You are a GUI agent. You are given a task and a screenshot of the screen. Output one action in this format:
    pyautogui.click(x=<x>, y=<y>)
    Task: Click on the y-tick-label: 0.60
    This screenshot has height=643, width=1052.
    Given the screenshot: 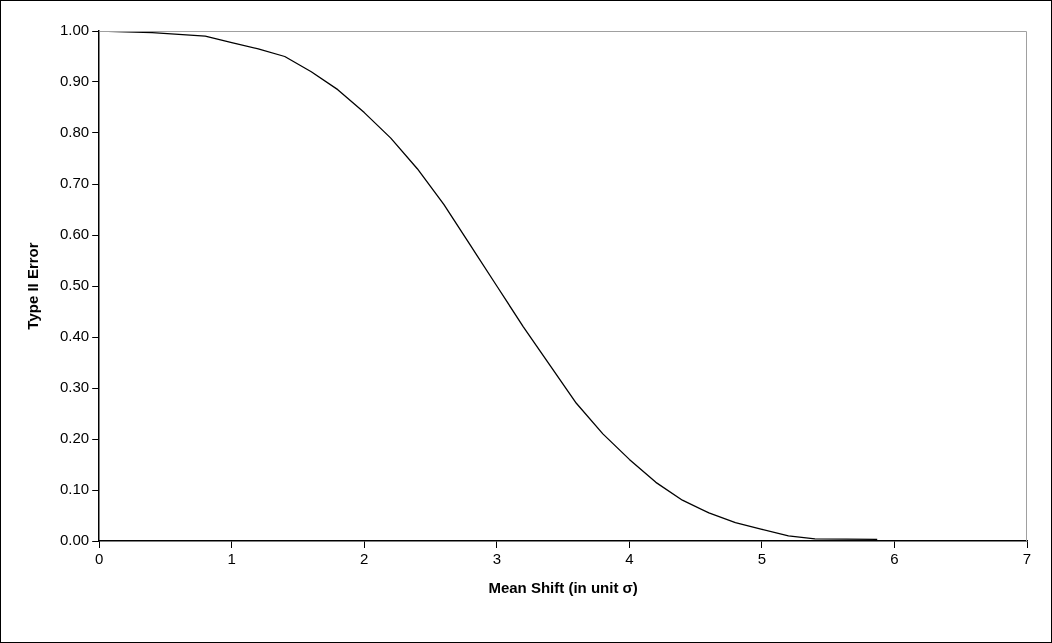 What is the action you would take?
    pyautogui.click(x=74, y=234)
    